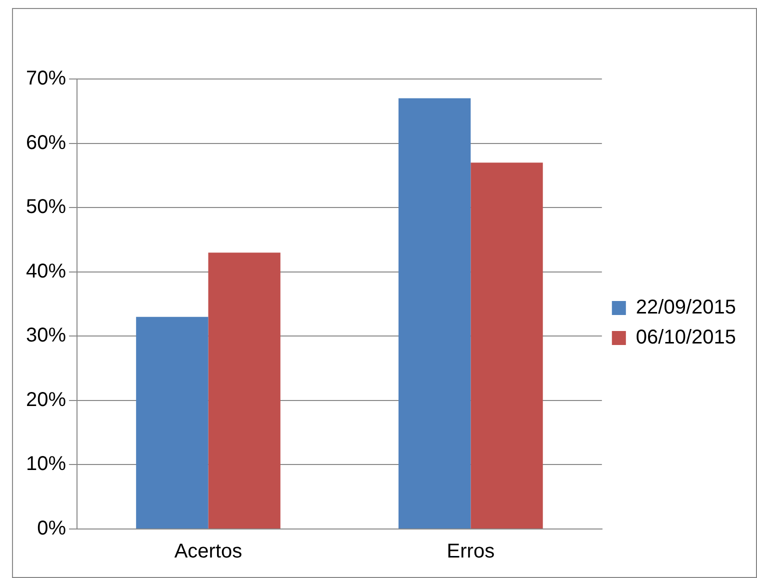 This screenshot has height=578, width=757. I want to click on y-tick-label: 40%, so click(46, 271).